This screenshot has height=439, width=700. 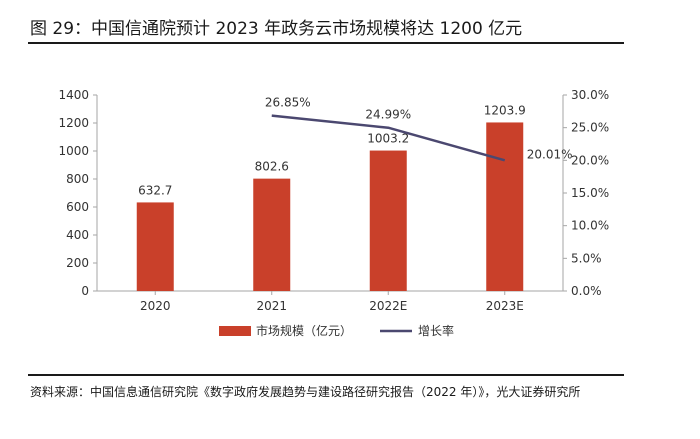 I want to click on x-tick-label: 2023E, so click(x=505, y=306).